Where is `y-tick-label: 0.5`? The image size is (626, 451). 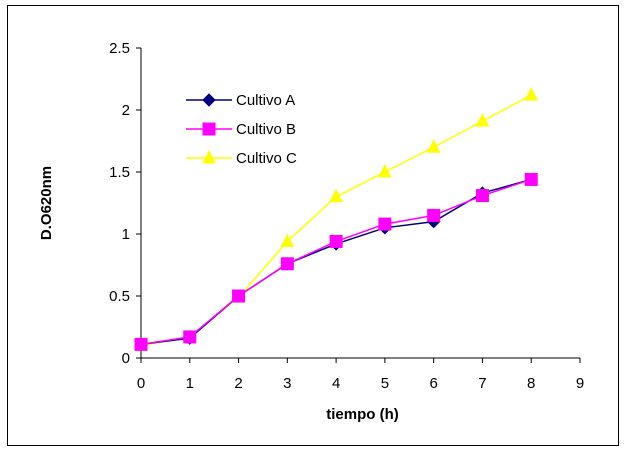 y-tick-label: 0.5 is located at coordinates (119, 296).